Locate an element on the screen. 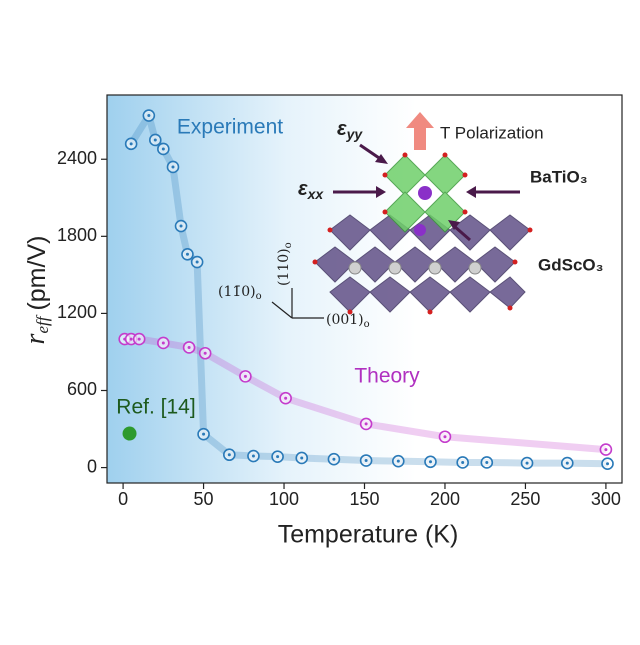 The width and height of the screenshot is (640, 645). strain-sub: xx is located at coordinates (316, 194).